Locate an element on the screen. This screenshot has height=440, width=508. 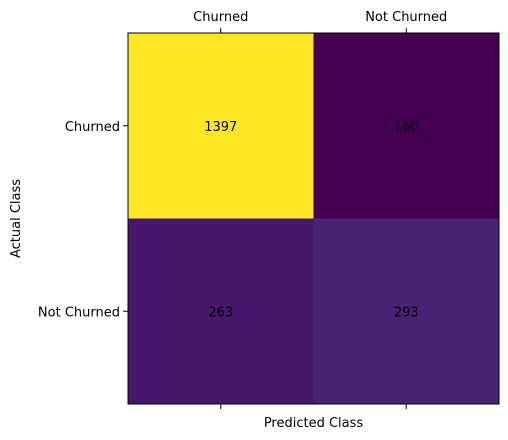
cell-value-0-0: 1397 is located at coordinates (220, 127).